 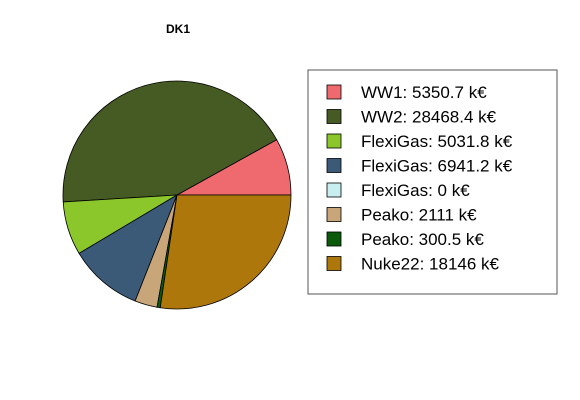 I want to click on legend-label-5: Peako: 2111 k€, so click(x=419, y=215).